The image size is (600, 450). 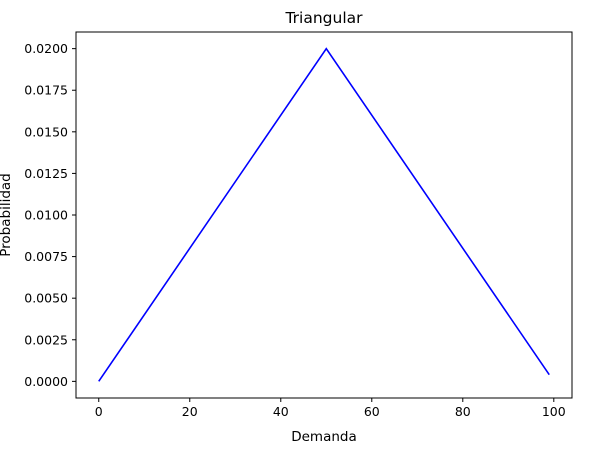 What do you see at coordinates (324, 437) in the screenshot?
I see `x-axis-label: Demanda` at bounding box center [324, 437].